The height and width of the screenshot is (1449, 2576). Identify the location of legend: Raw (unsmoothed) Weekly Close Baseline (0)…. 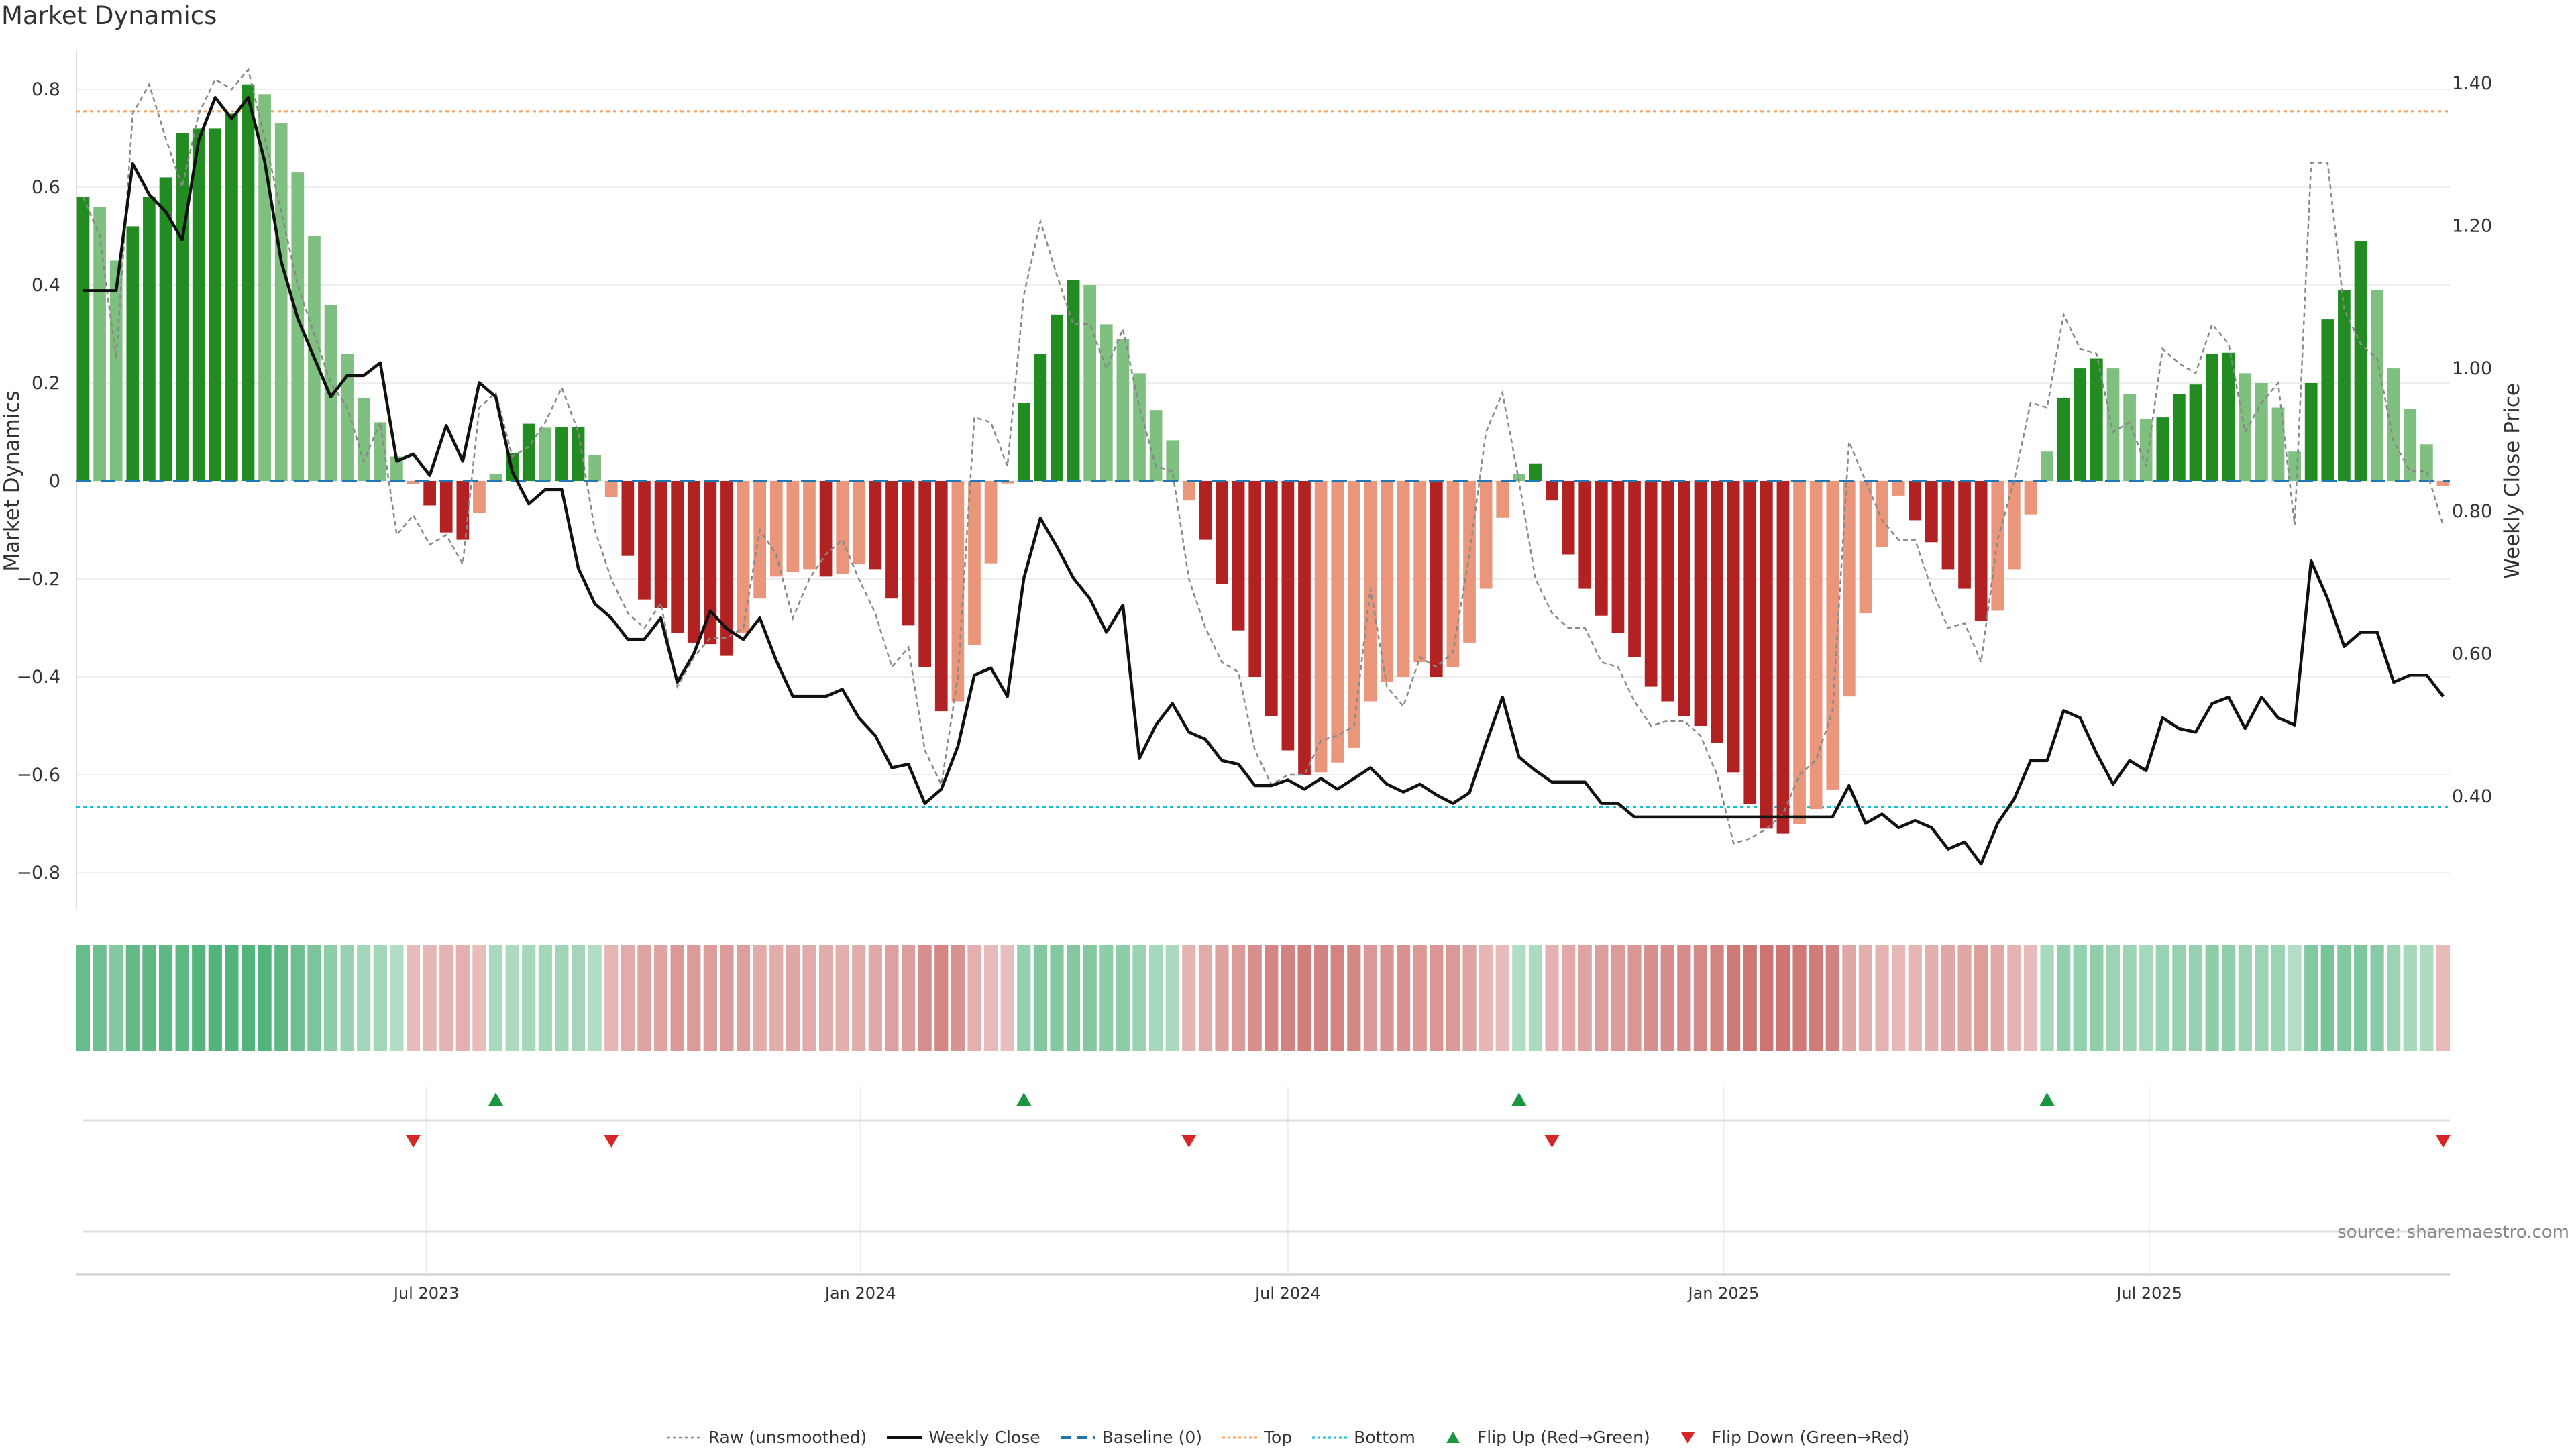
(1288, 1437).